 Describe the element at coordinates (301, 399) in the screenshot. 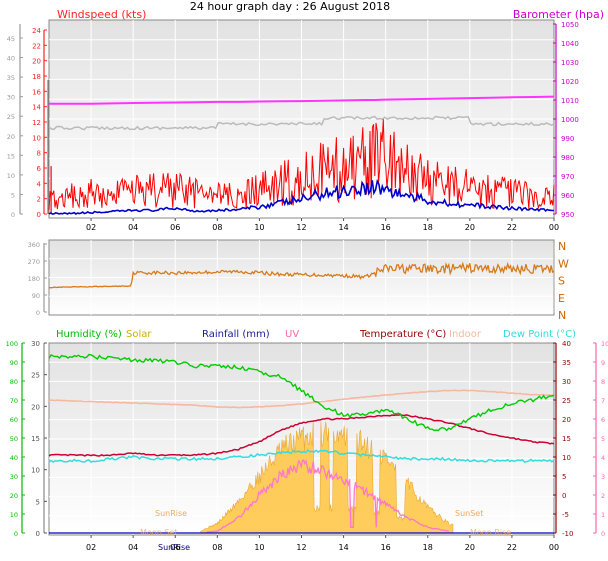

I see `indoor-temperature-series` at that location.